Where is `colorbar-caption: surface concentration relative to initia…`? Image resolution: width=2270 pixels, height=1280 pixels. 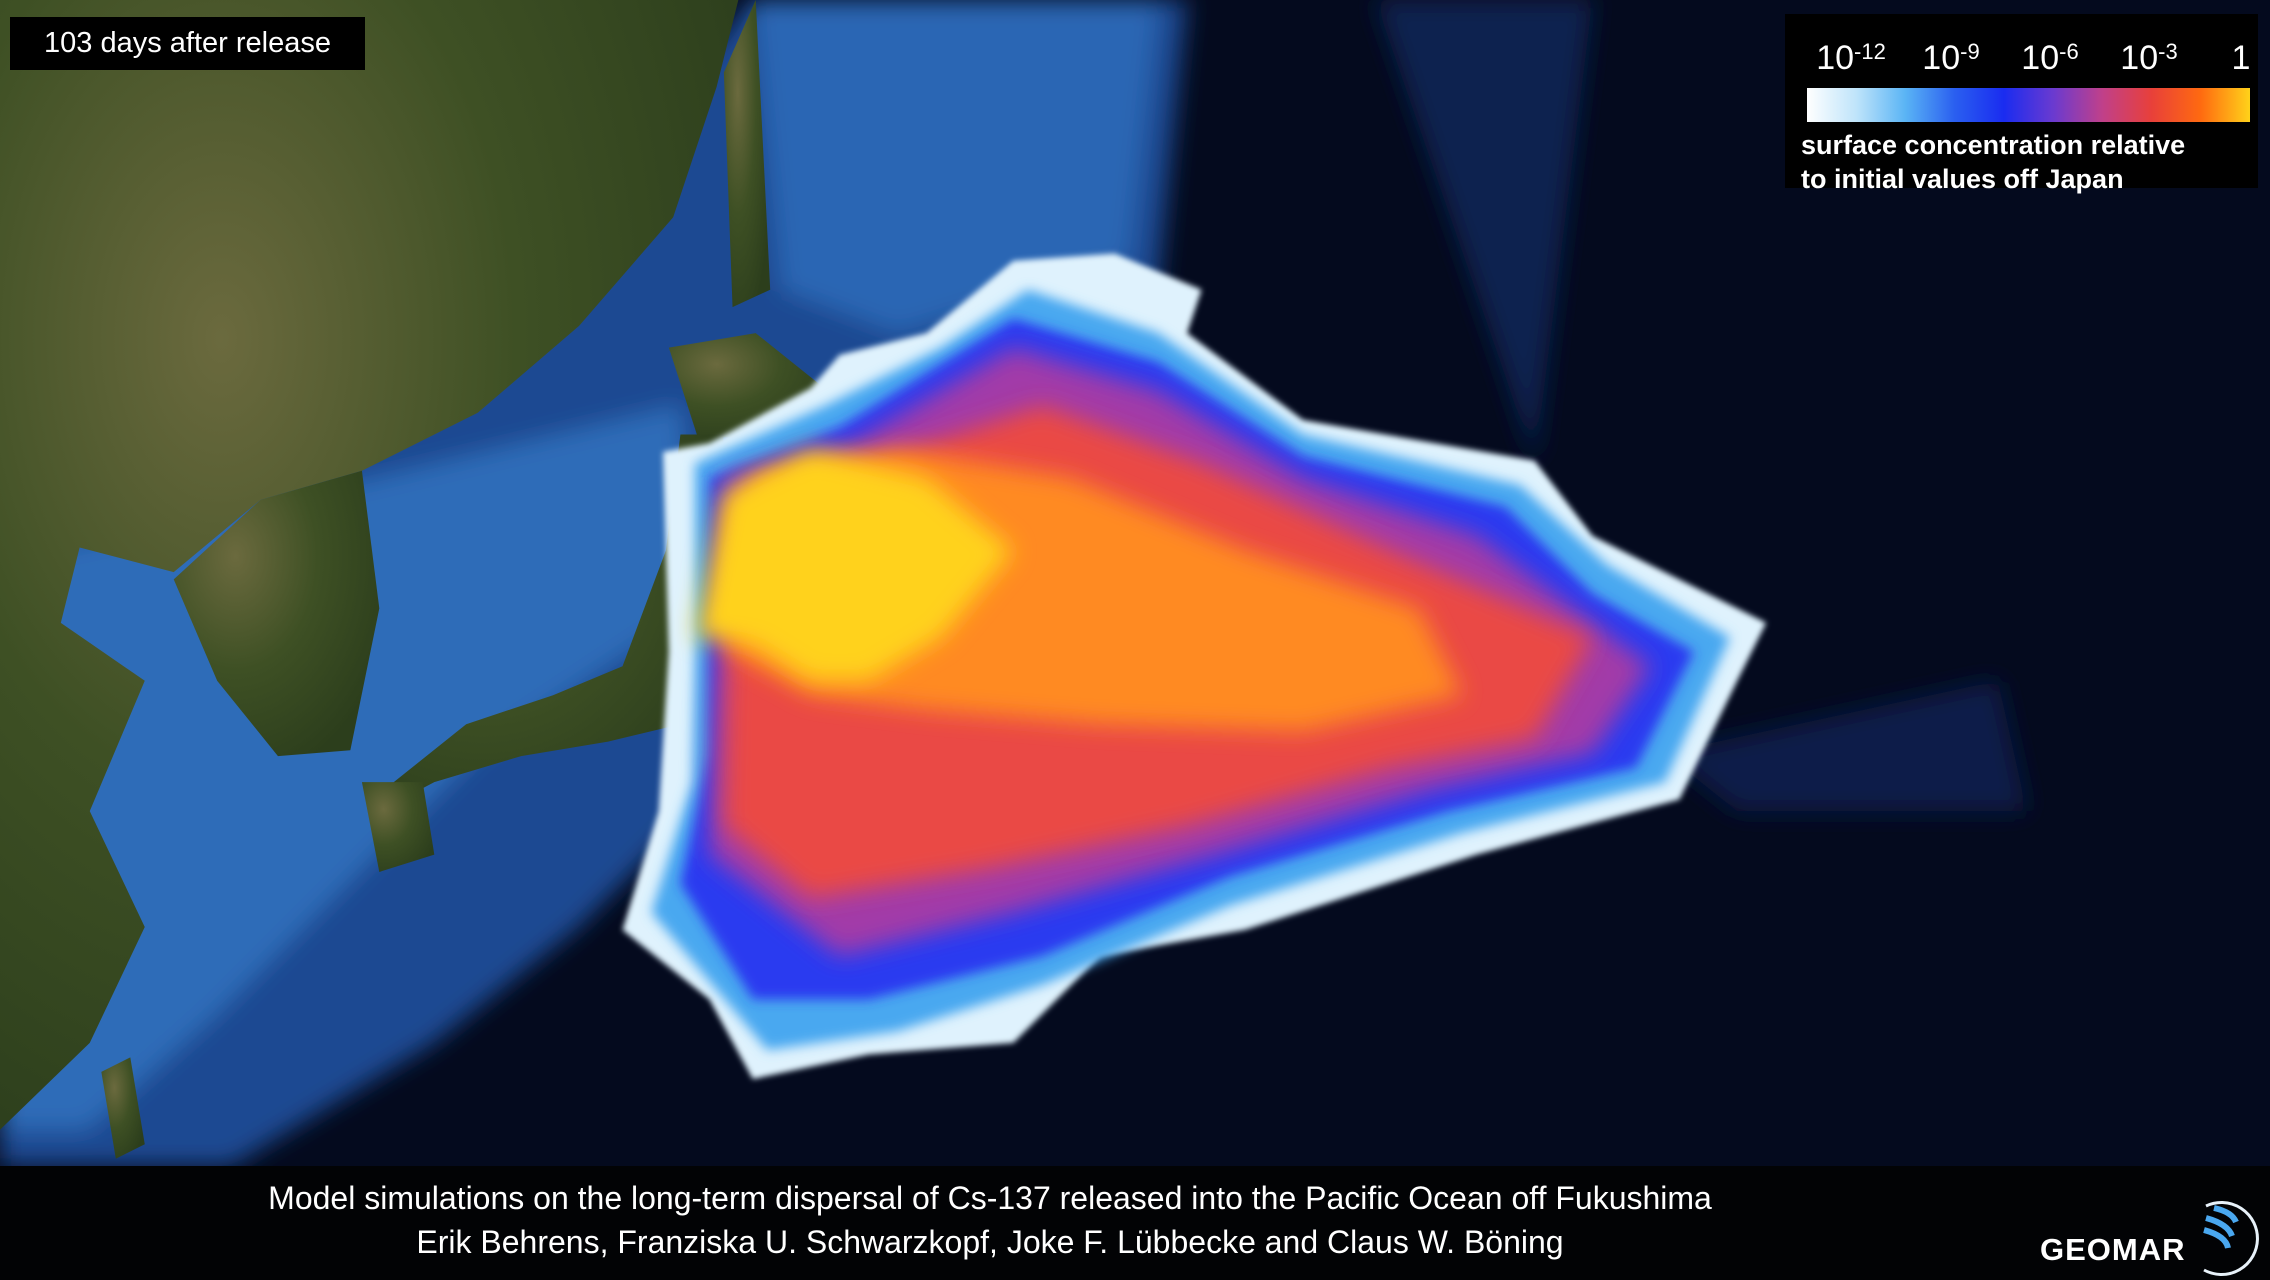
colorbar-caption: surface concentration relative to initia… is located at coordinates (1993, 162).